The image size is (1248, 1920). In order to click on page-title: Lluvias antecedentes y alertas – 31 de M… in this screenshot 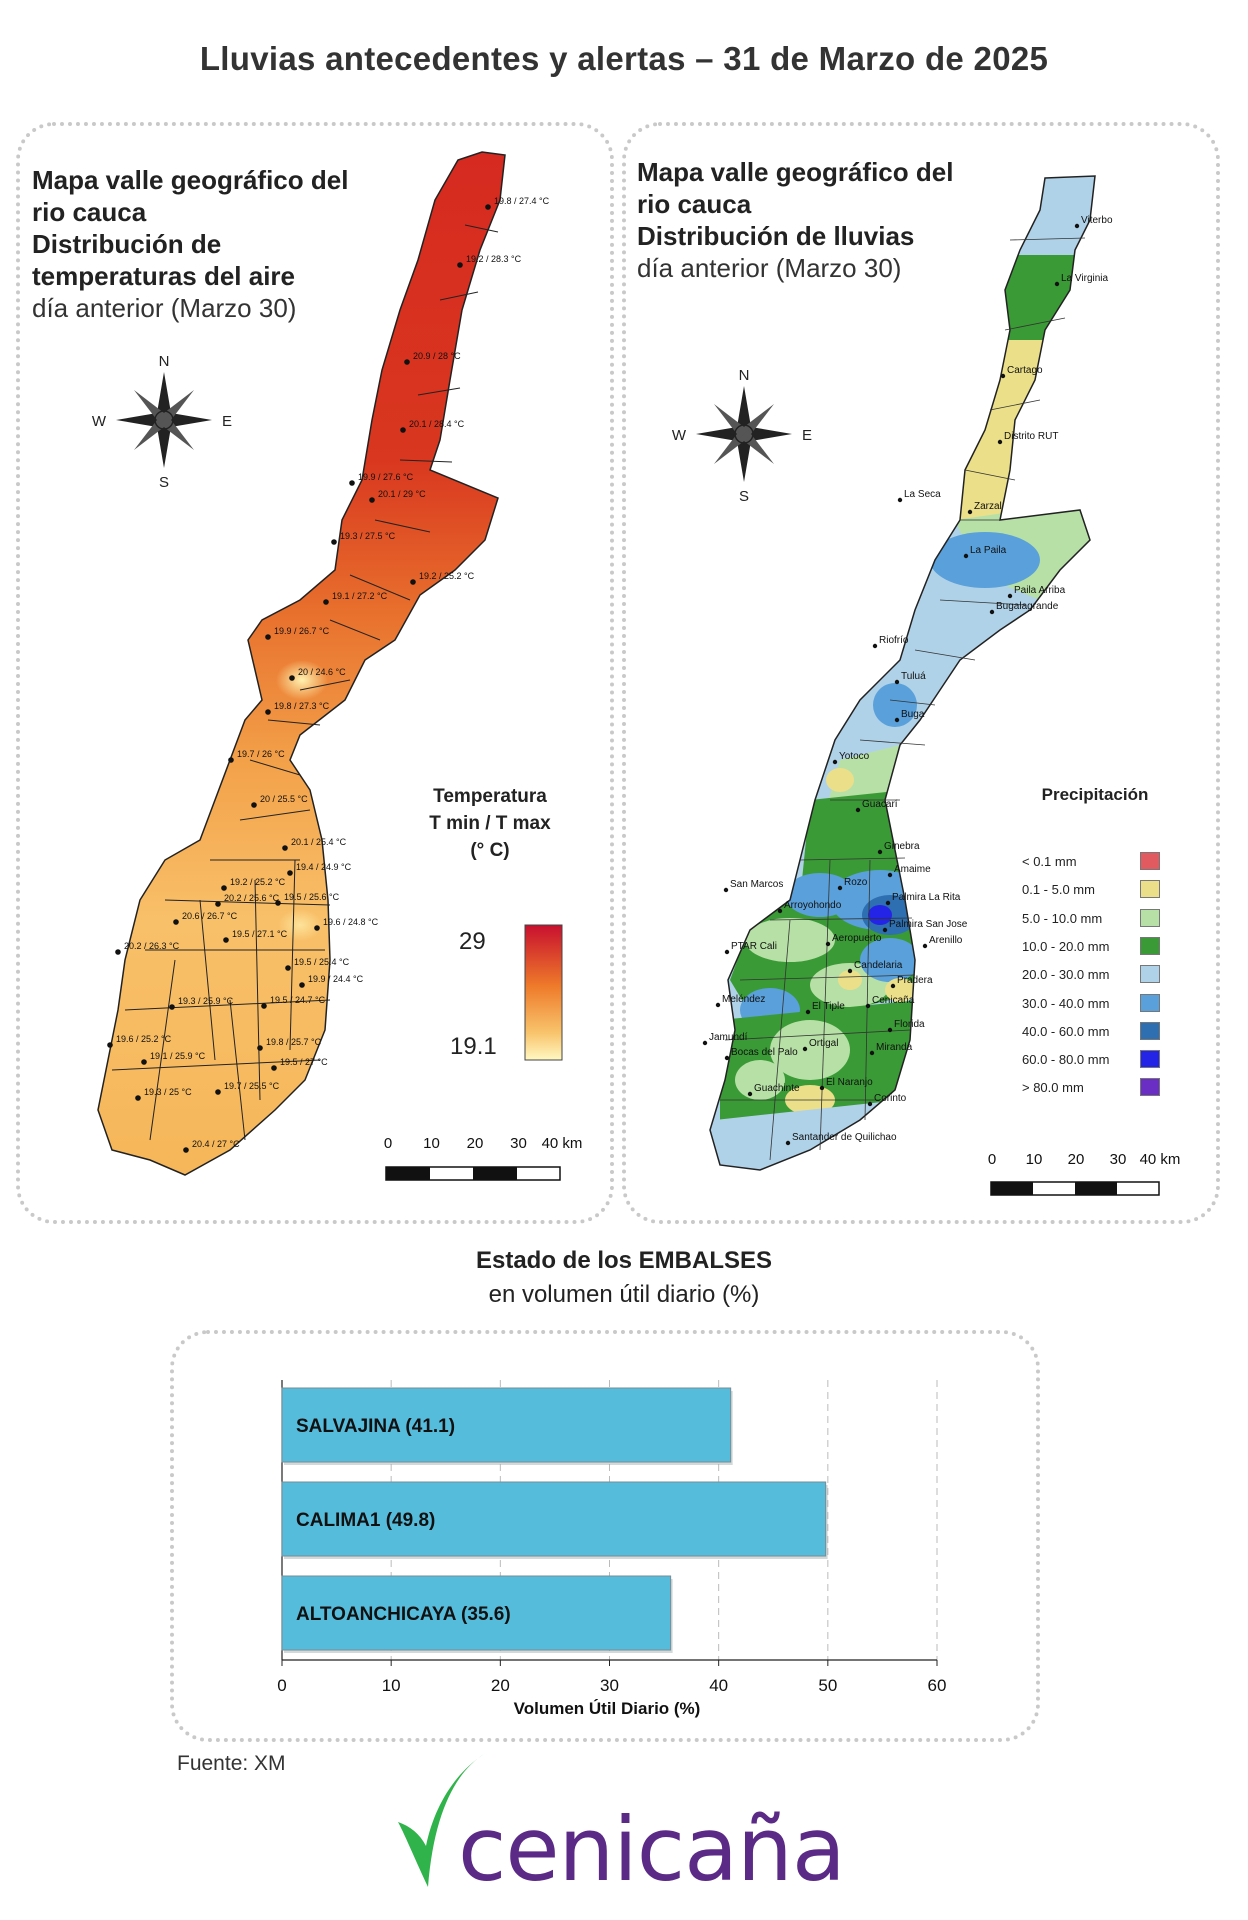, I will do `click(624, 58)`.